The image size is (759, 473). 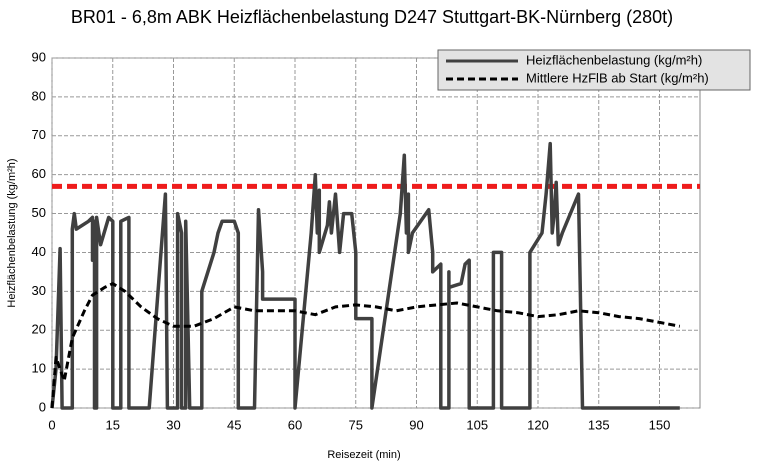 I want to click on y-tick-label: 50, so click(x=39, y=212).